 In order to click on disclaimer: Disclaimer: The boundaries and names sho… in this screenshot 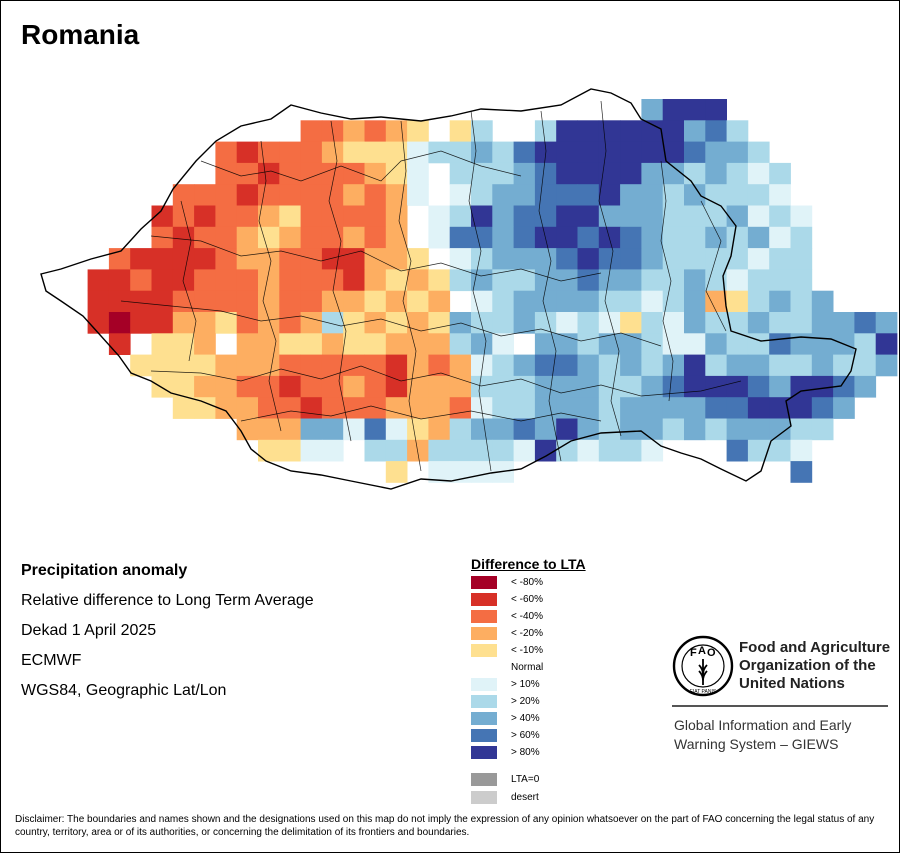, I will do `click(445, 826)`.